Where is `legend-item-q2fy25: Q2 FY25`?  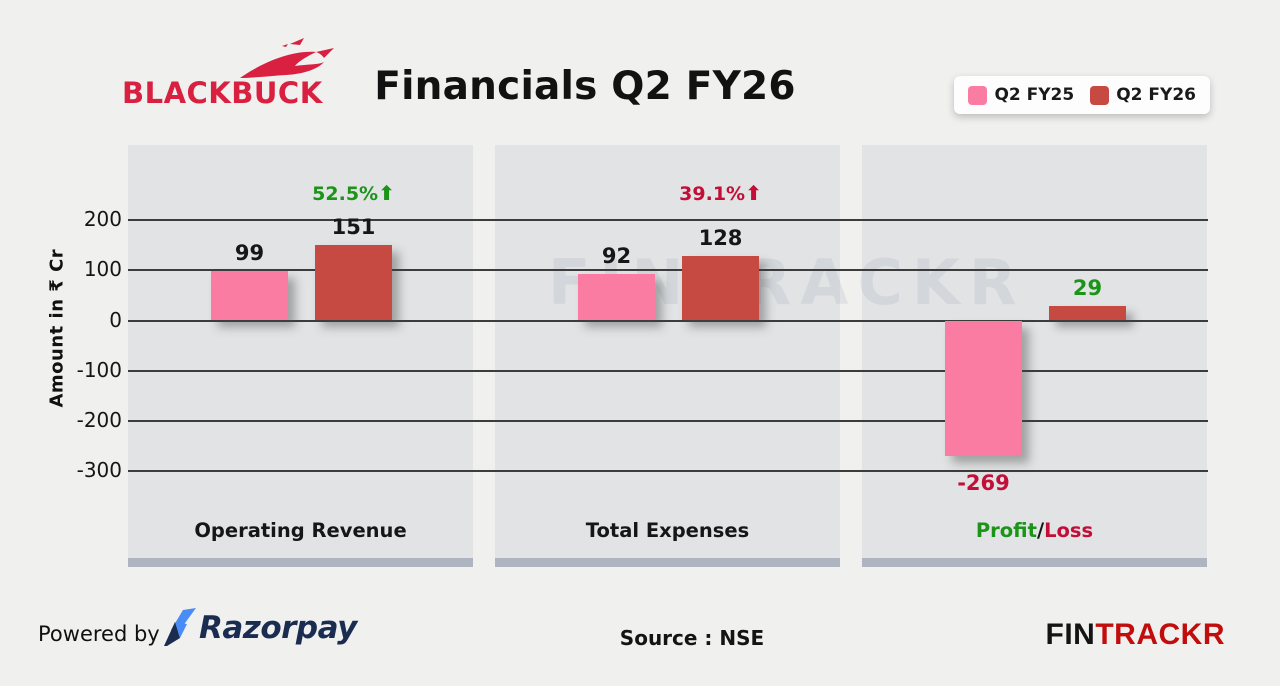
legend-item-q2fy25: Q2 FY25 is located at coordinates (1021, 95).